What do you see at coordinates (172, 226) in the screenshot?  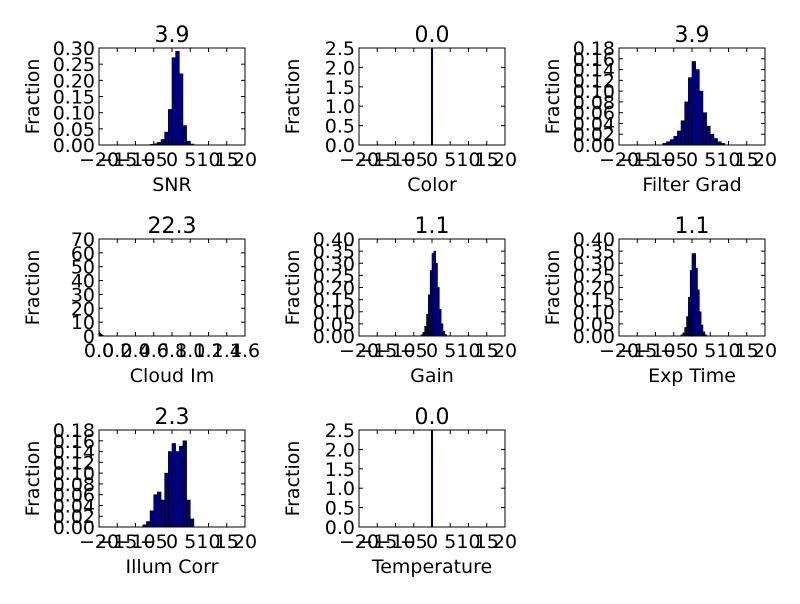 I see `subplot-title: 22.3` at bounding box center [172, 226].